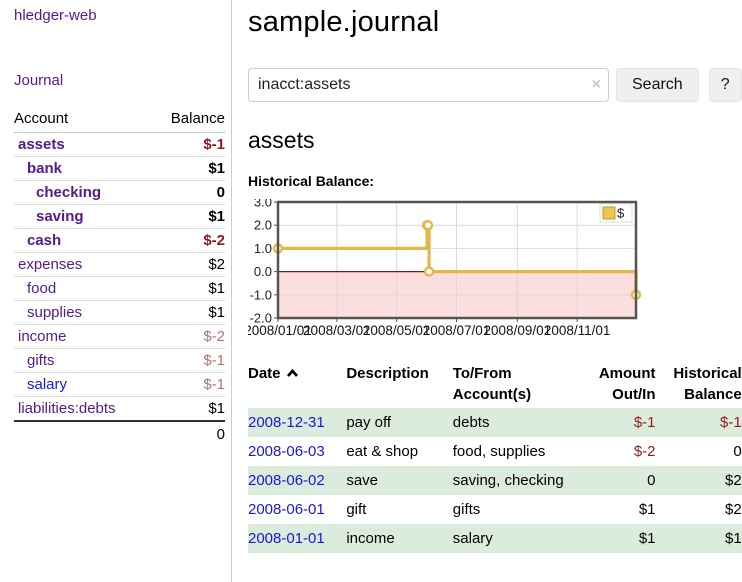 The height and width of the screenshot is (582, 742). I want to click on svg-text: -2.0, so click(261, 318).